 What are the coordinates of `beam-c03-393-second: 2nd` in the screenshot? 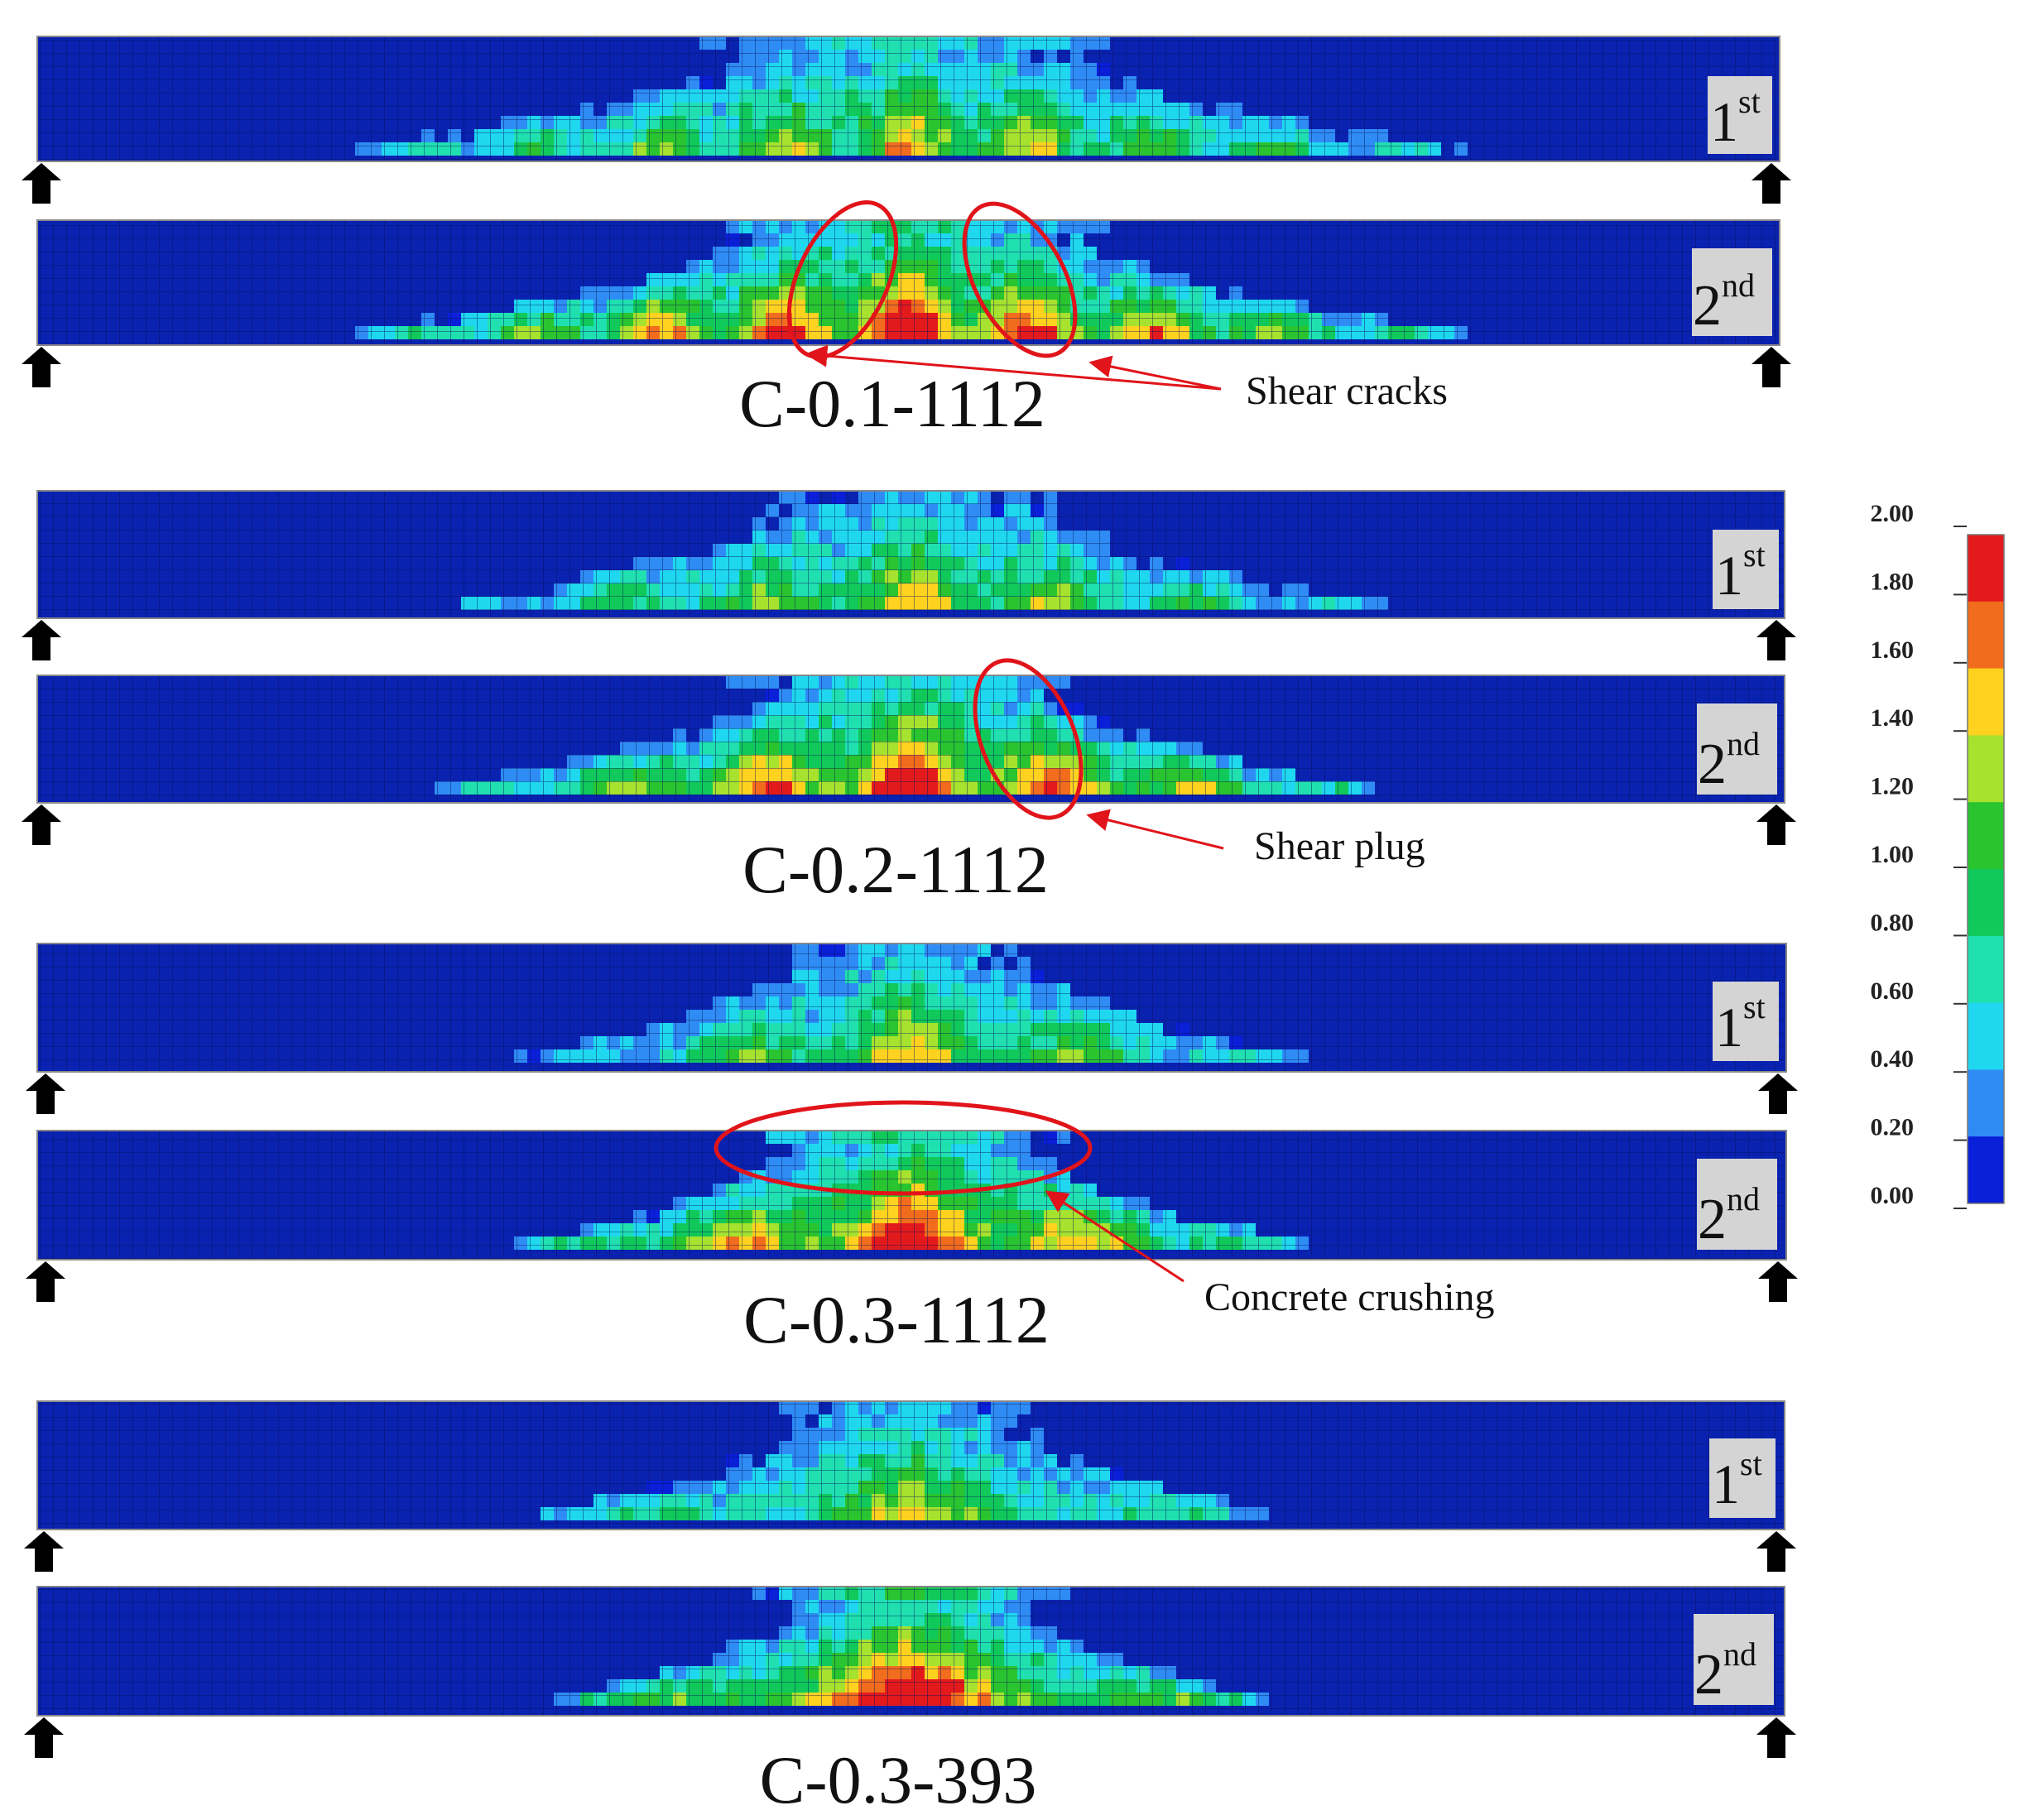 It's located at (910, 1651).